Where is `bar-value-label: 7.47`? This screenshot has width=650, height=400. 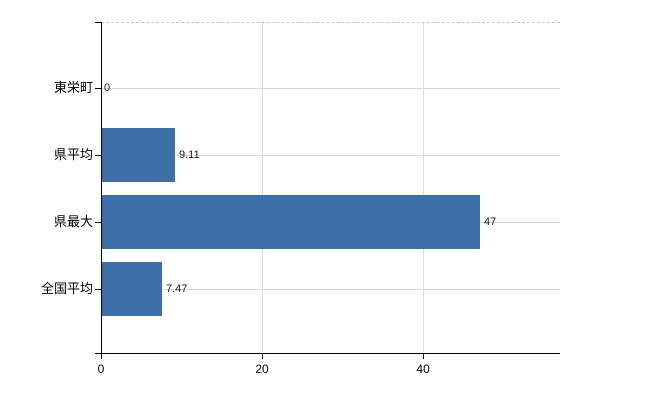 bar-value-label: 7.47 is located at coordinates (177, 289).